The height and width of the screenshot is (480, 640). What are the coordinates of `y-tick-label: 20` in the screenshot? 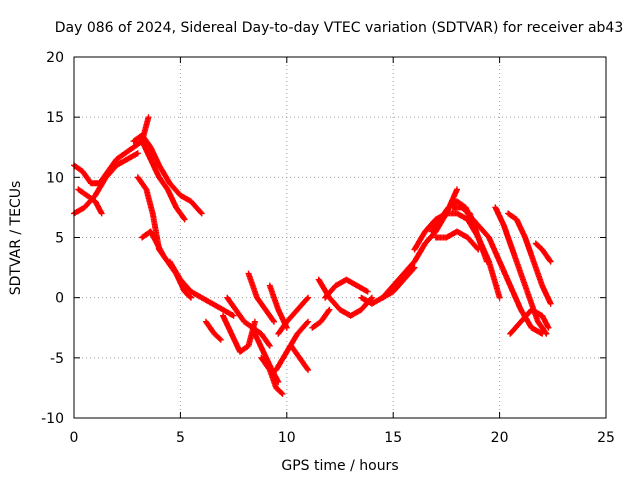 It's located at (55, 58).